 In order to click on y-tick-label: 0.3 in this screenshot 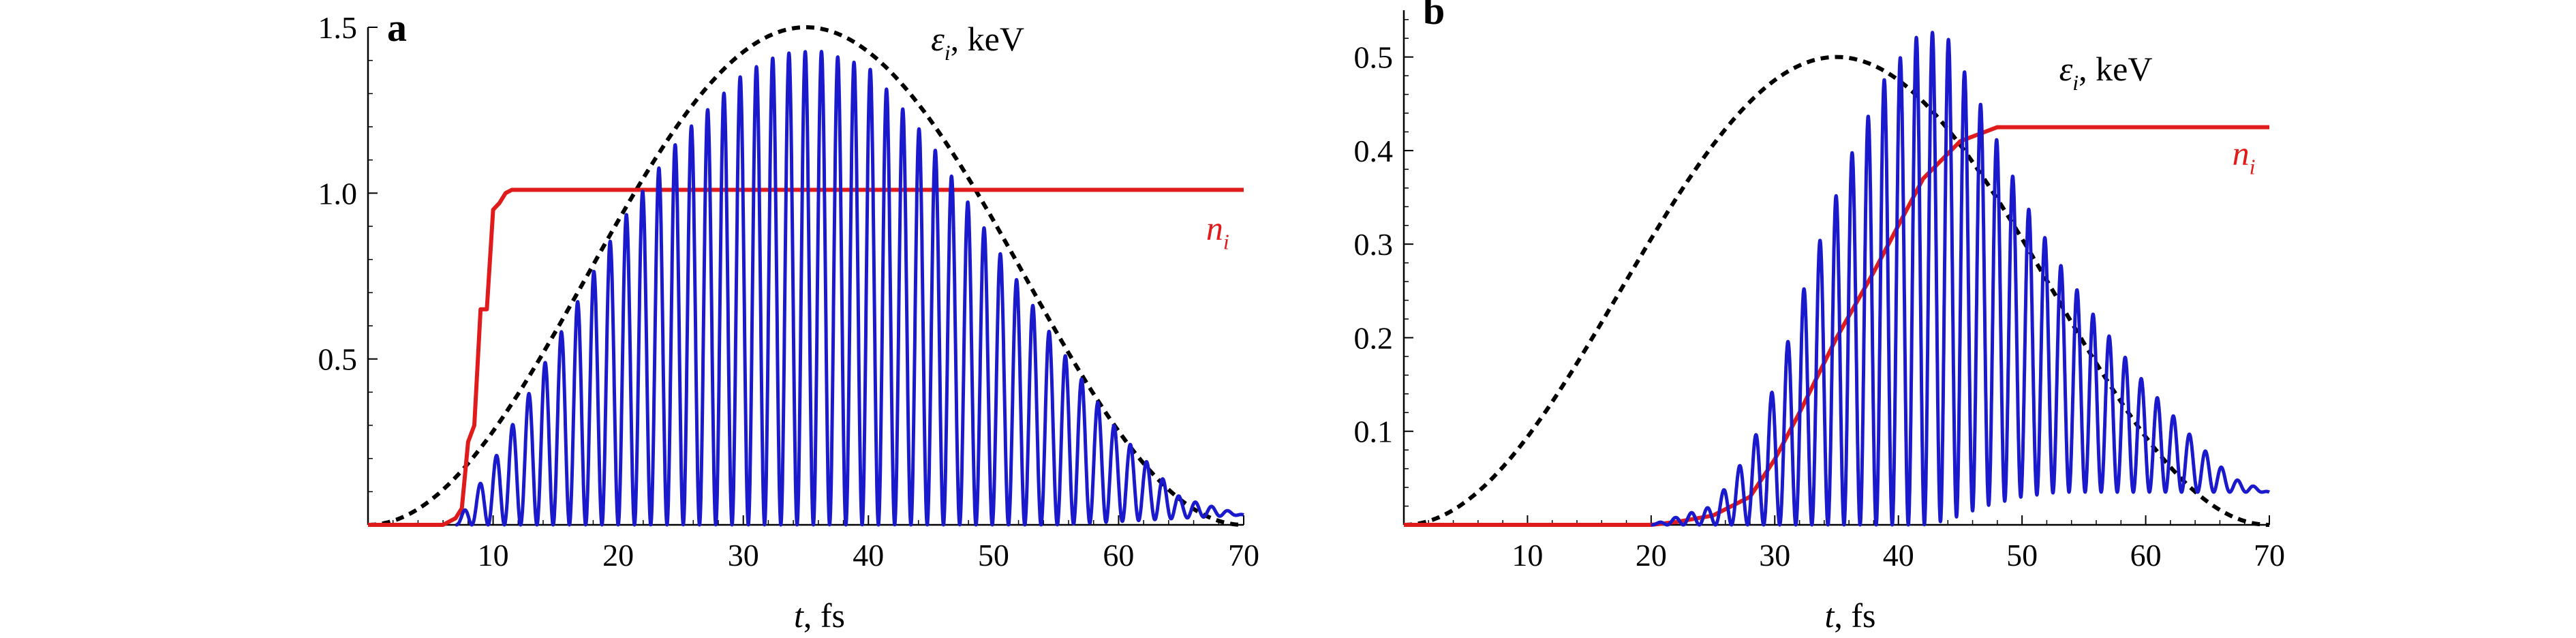, I will do `click(1374, 245)`.